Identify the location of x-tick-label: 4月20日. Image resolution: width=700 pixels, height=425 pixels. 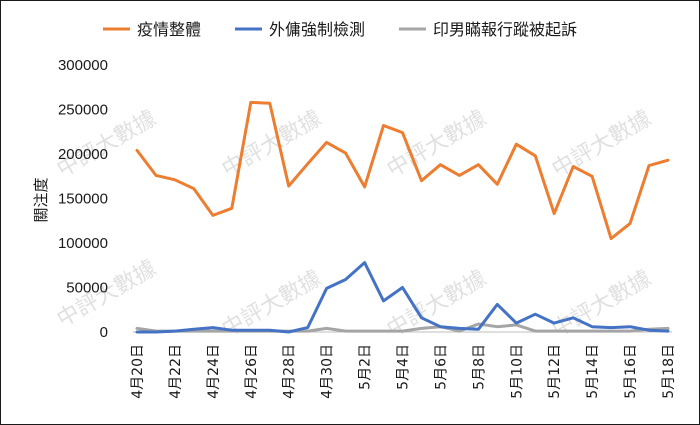
(138, 371).